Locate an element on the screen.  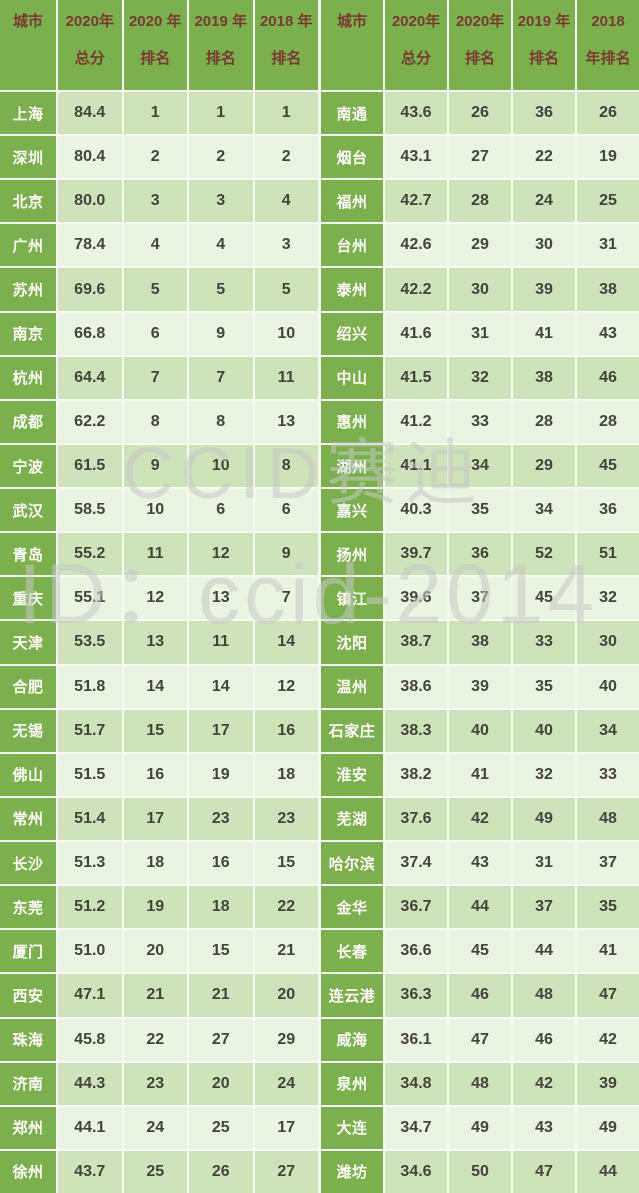
score-cell: 51.4 is located at coordinates (90, 819).